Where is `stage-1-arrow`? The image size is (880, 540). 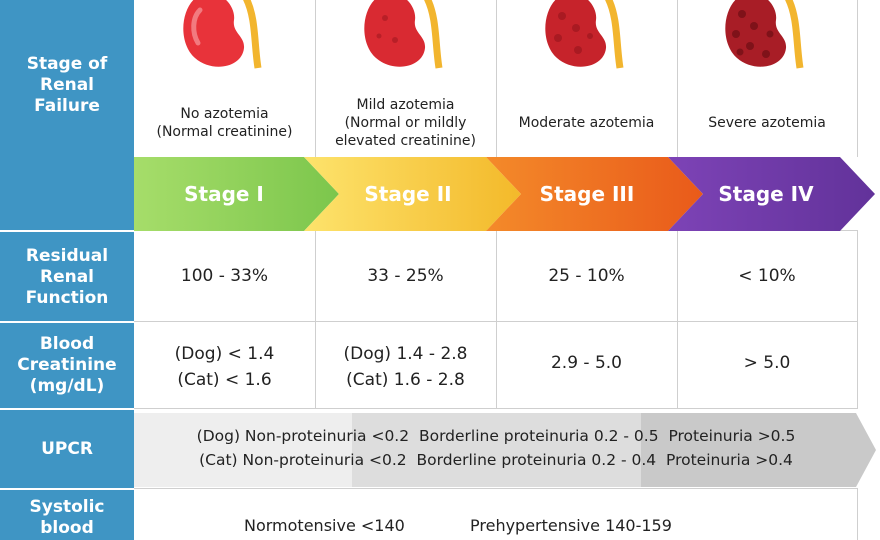
stage-1-arrow is located at coordinates (236, 194).